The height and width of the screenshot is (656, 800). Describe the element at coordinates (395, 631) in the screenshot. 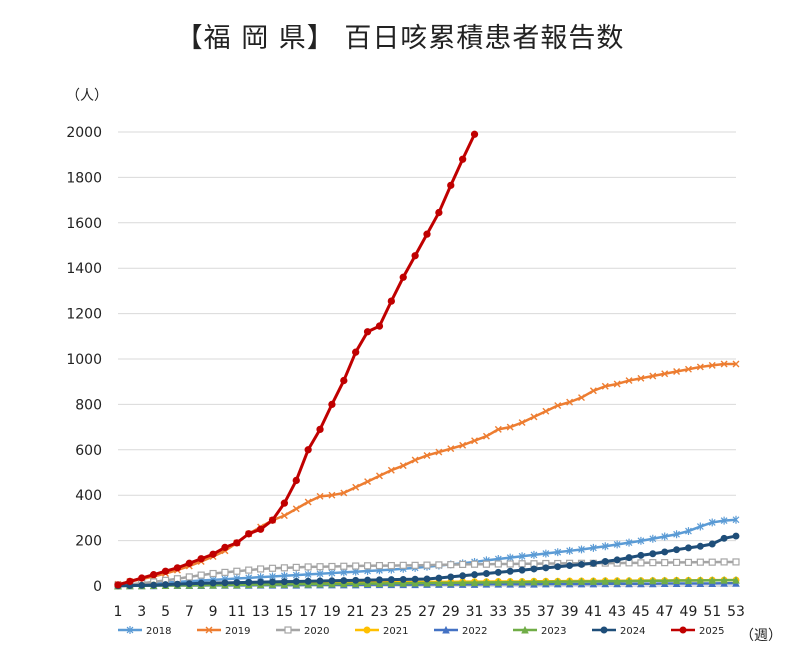

I see `legend-label: 2021` at that location.